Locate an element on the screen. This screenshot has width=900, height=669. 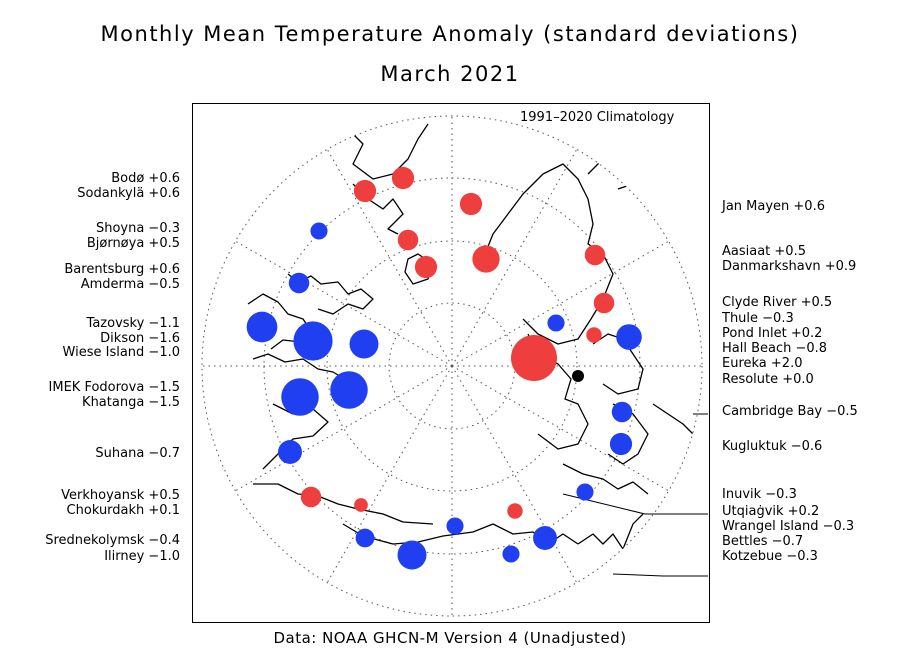
station-label: Tazovsky −1.1 is located at coordinates (133, 323).